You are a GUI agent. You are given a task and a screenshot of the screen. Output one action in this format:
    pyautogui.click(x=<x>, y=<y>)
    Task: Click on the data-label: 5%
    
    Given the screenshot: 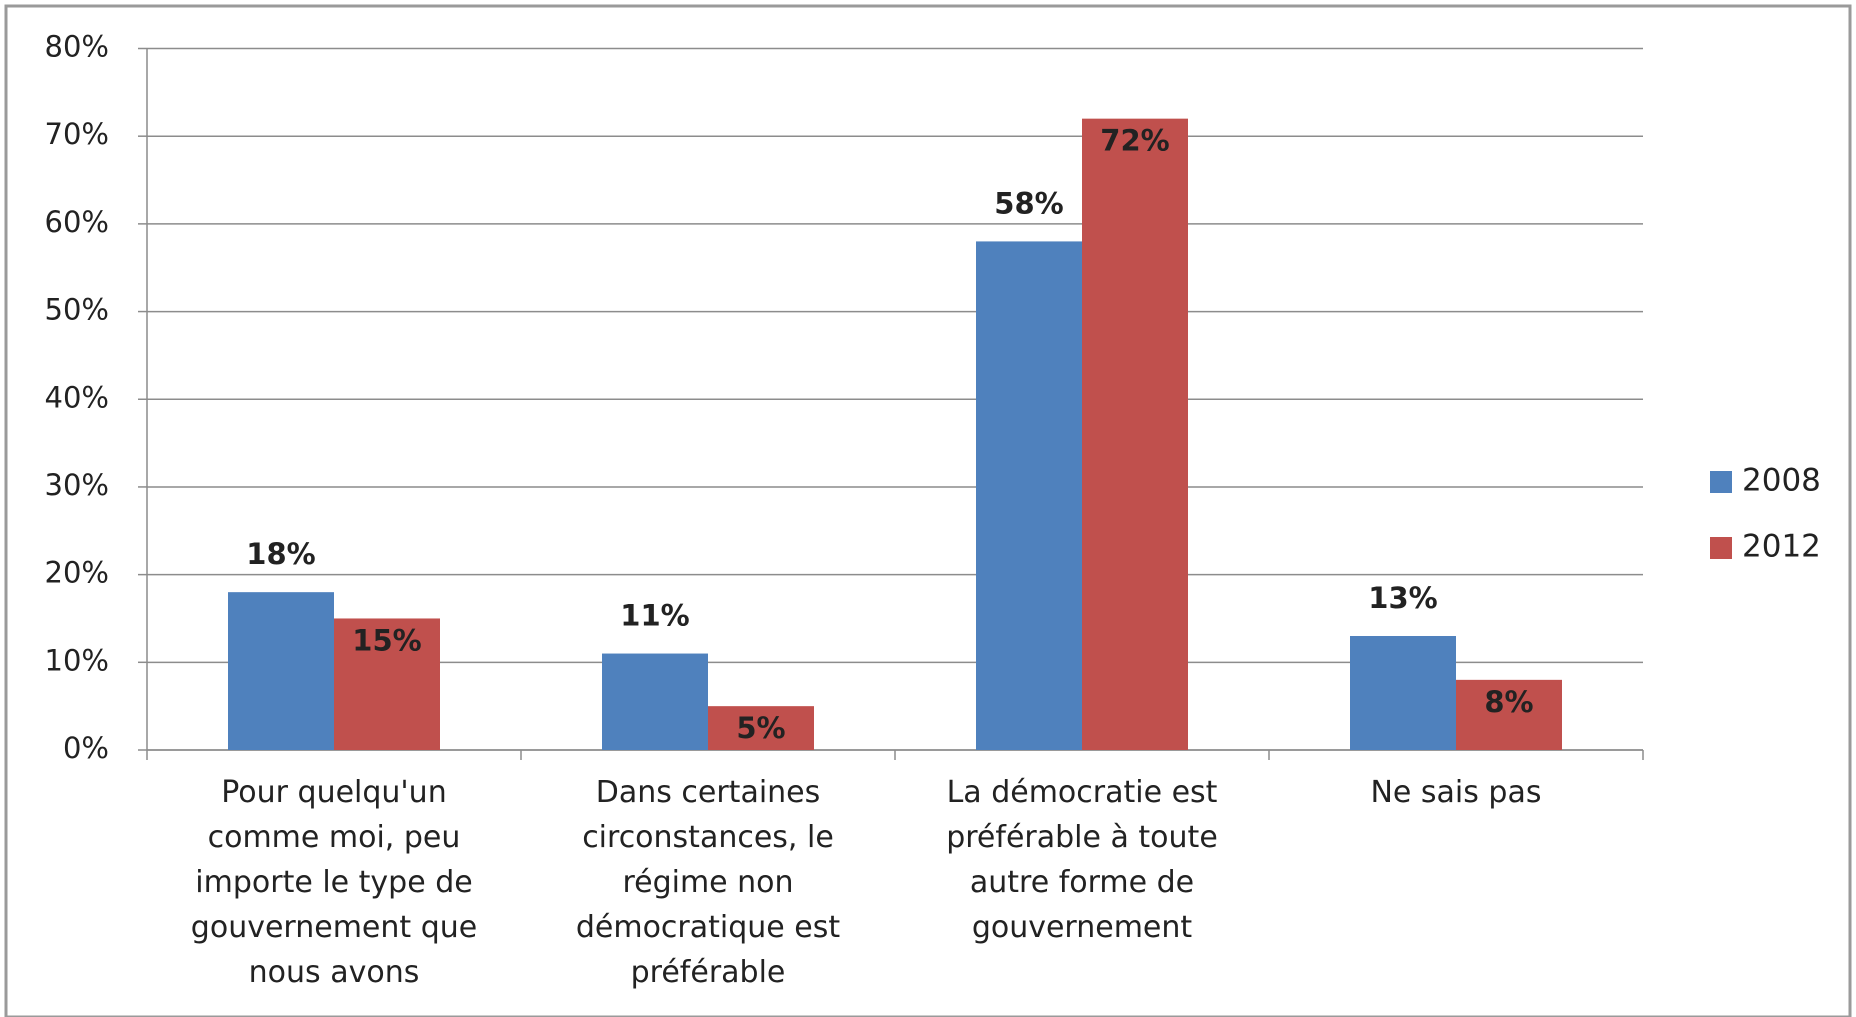 What is the action you would take?
    pyautogui.click(x=760, y=728)
    